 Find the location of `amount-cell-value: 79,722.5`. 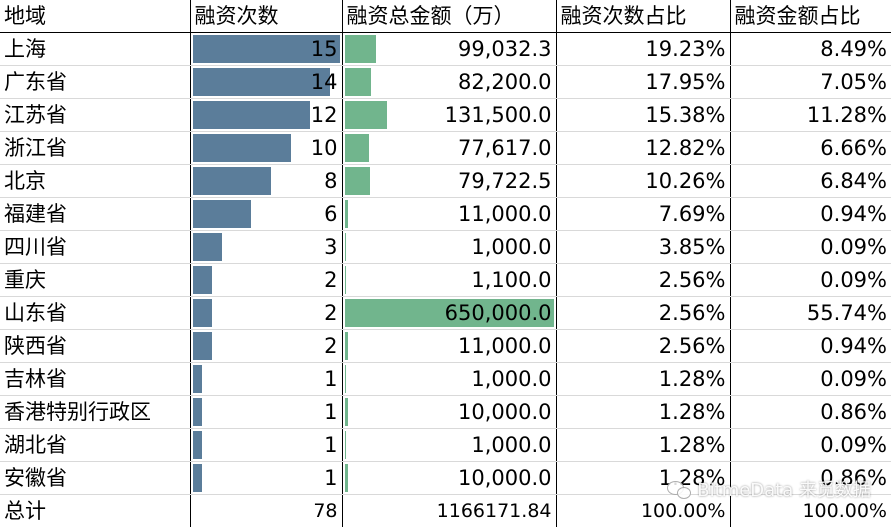

amount-cell-value: 79,722.5 is located at coordinates (504, 181).